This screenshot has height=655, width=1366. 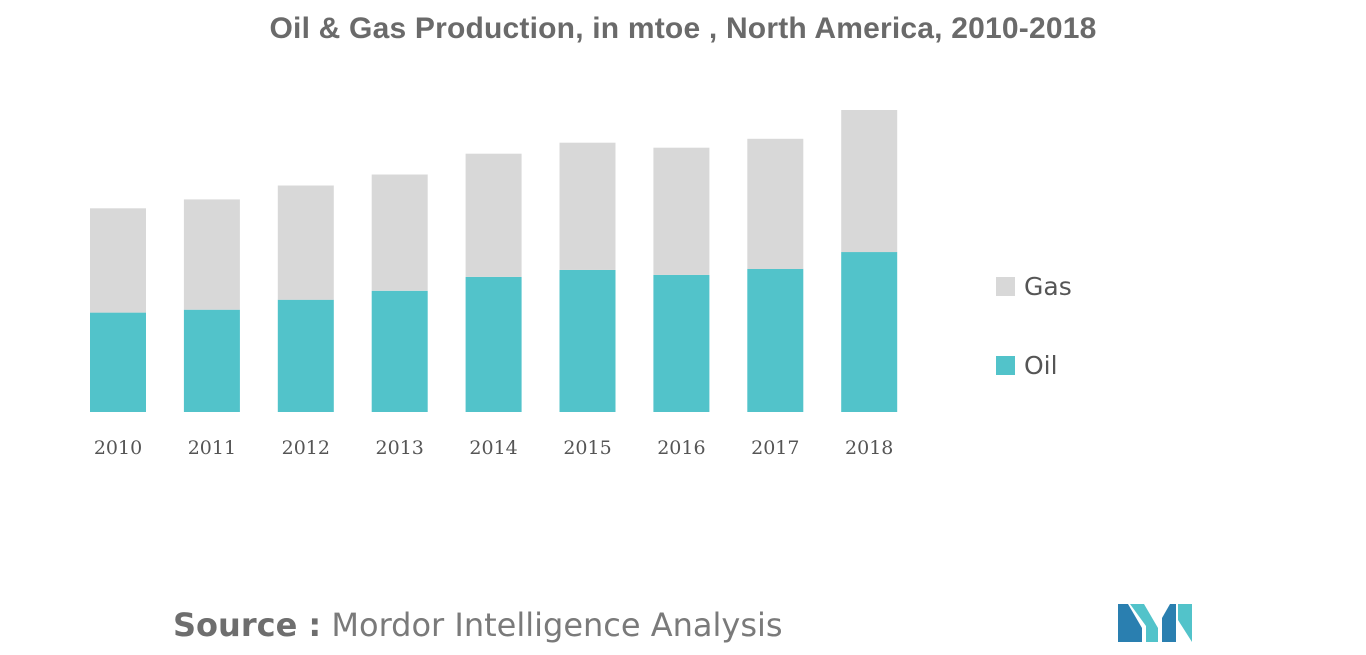 What do you see at coordinates (587, 340) in the screenshot?
I see `bar-oil-2015` at bounding box center [587, 340].